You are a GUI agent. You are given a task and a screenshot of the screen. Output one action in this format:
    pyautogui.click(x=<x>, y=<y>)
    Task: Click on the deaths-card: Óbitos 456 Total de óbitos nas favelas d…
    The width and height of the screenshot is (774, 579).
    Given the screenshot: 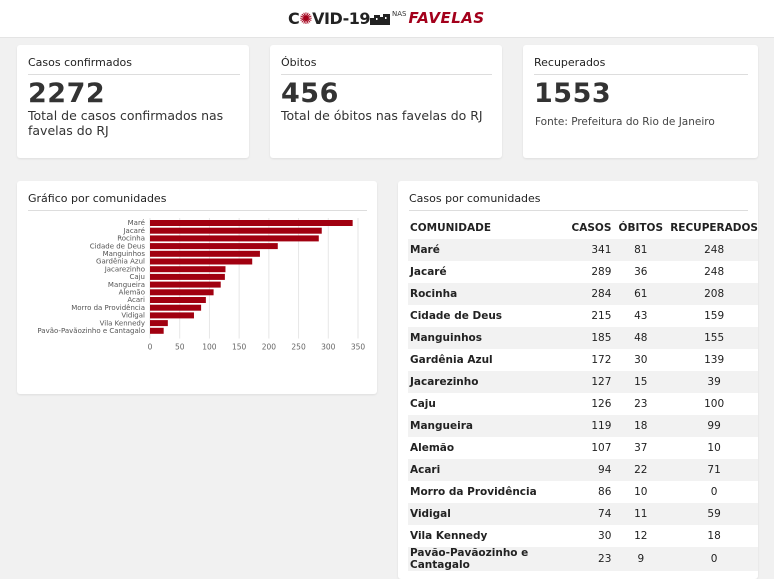 What is the action you would take?
    pyautogui.click(x=386, y=101)
    